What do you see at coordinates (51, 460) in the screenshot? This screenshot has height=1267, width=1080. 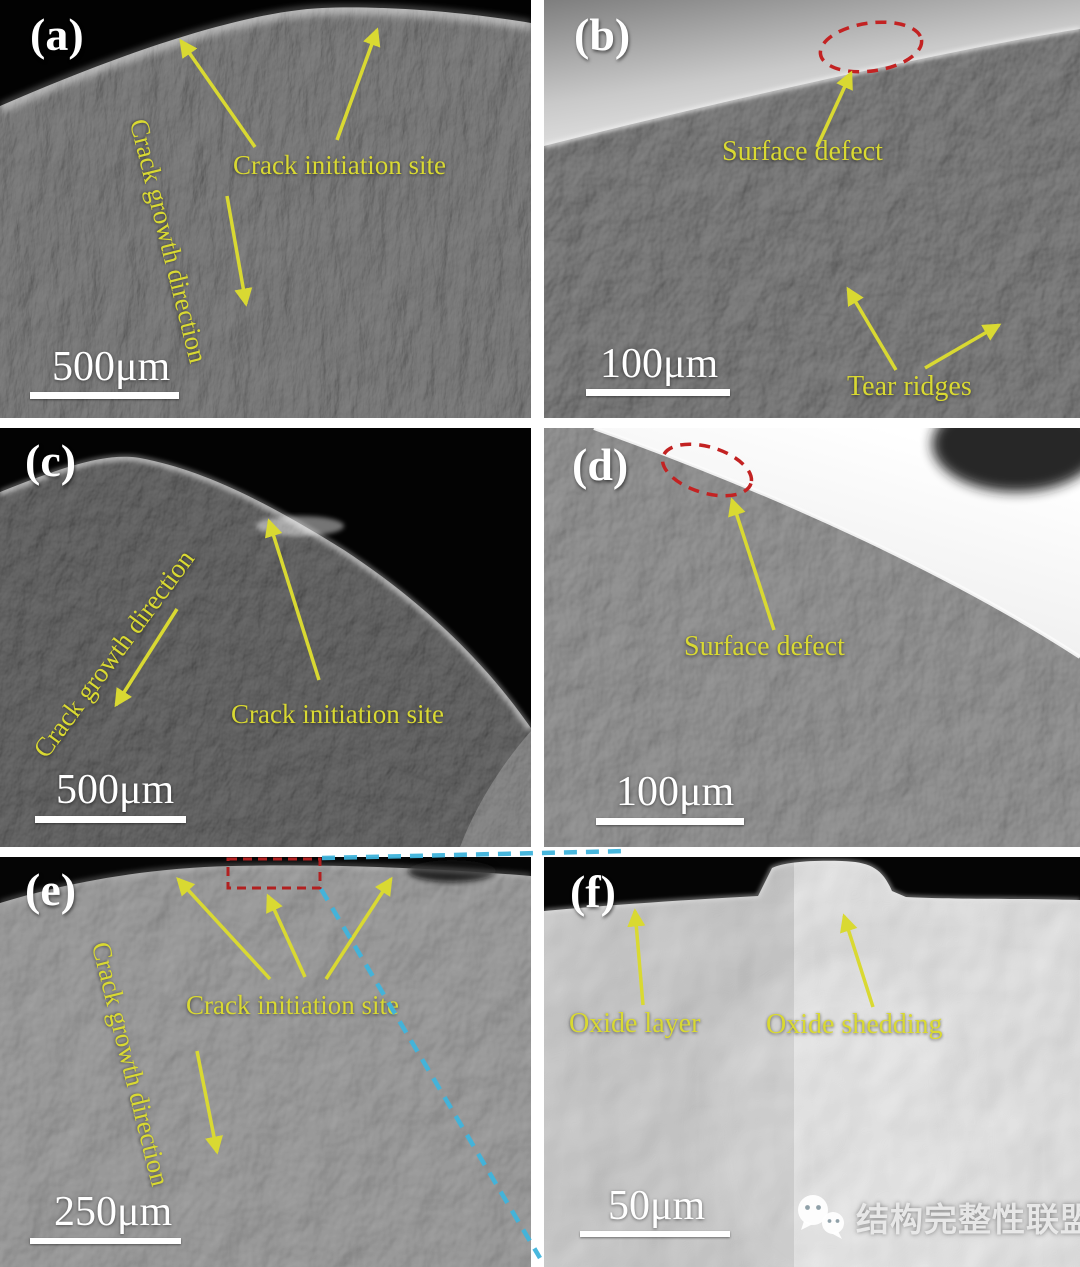 I see `panel-label: (c)` at bounding box center [51, 460].